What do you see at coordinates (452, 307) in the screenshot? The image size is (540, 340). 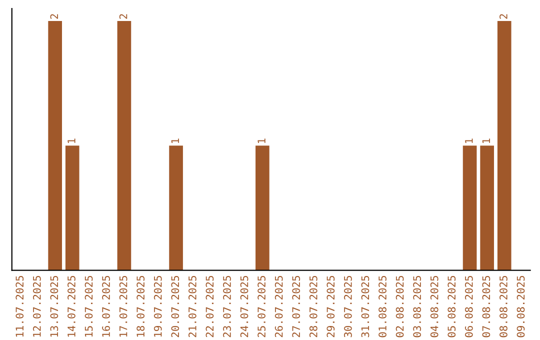 I see `x-tick-label: 05.08.2025` at bounding box center [452, 307].